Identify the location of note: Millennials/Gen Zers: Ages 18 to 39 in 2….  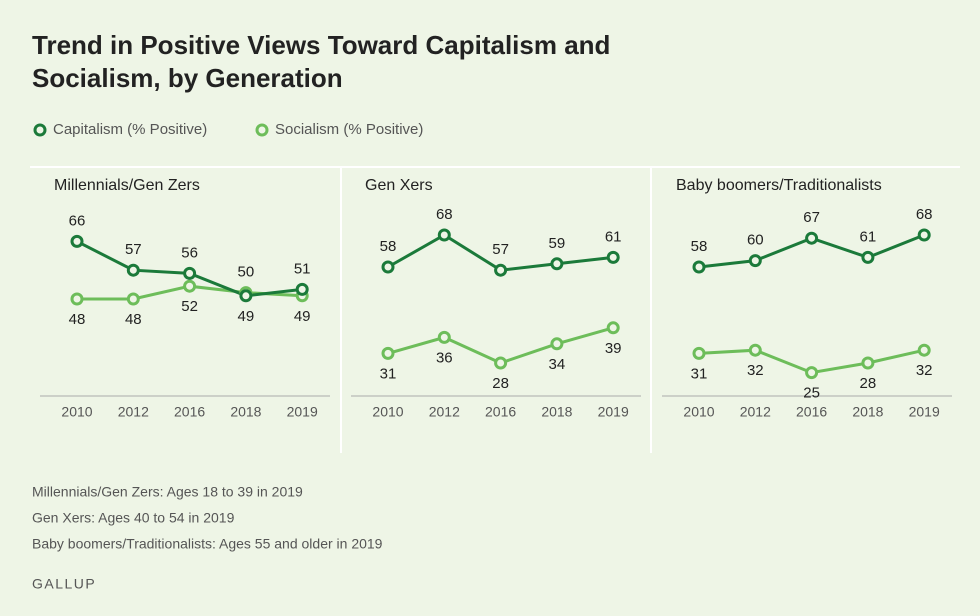
(167, 492).